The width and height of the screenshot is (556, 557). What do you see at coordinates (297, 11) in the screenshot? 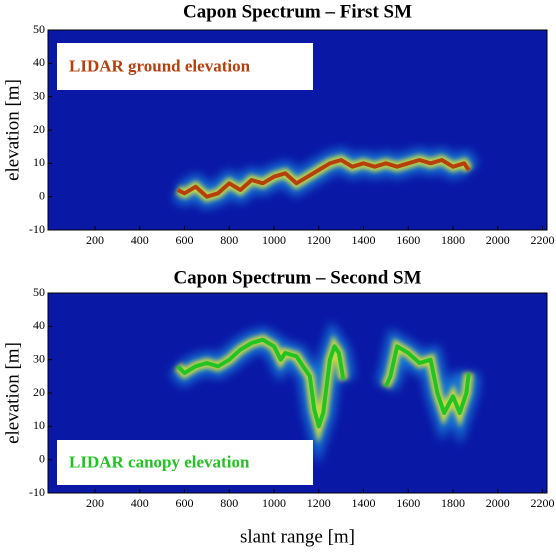
I see `chart-title: Capon Spectrum – First SM` at bounding box center [297, 11].